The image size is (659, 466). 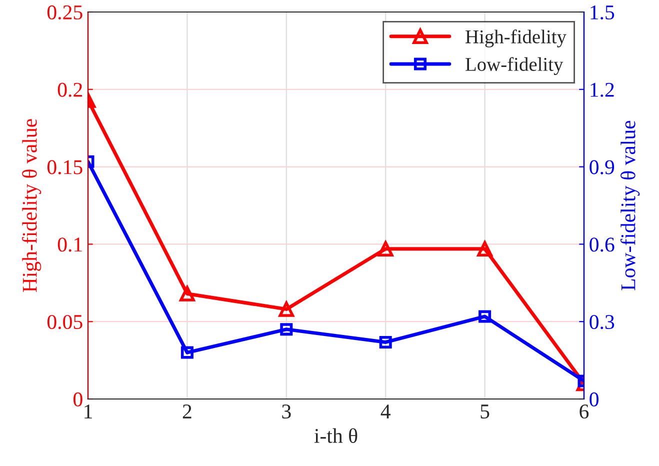 What do you see at coordinates (187, 411) in the screenshot?
I see `x-tick-label: 2` at bounding box center [187, 411].